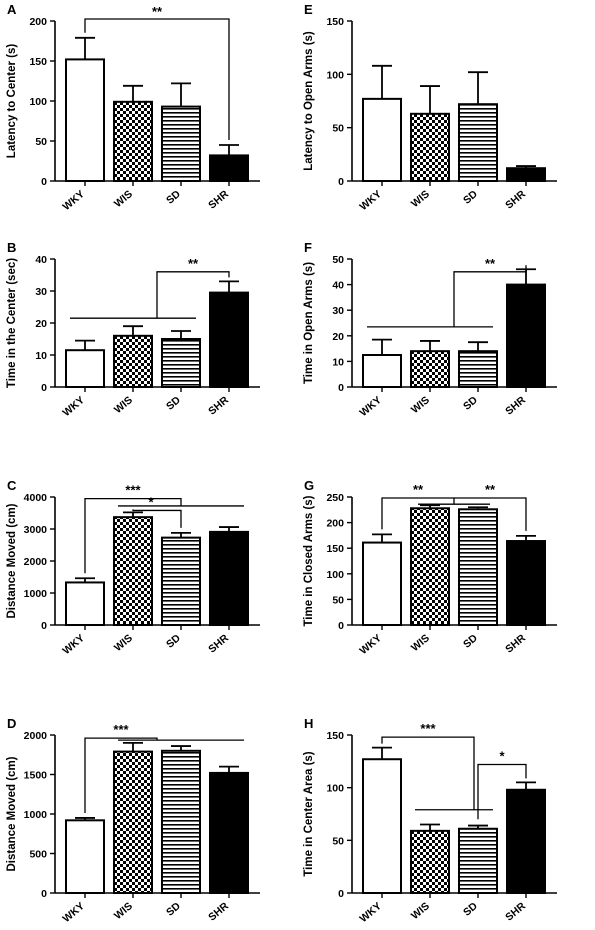  I want to click on y-axis-label: Latency to Open Arms (s), so click(309, 101).